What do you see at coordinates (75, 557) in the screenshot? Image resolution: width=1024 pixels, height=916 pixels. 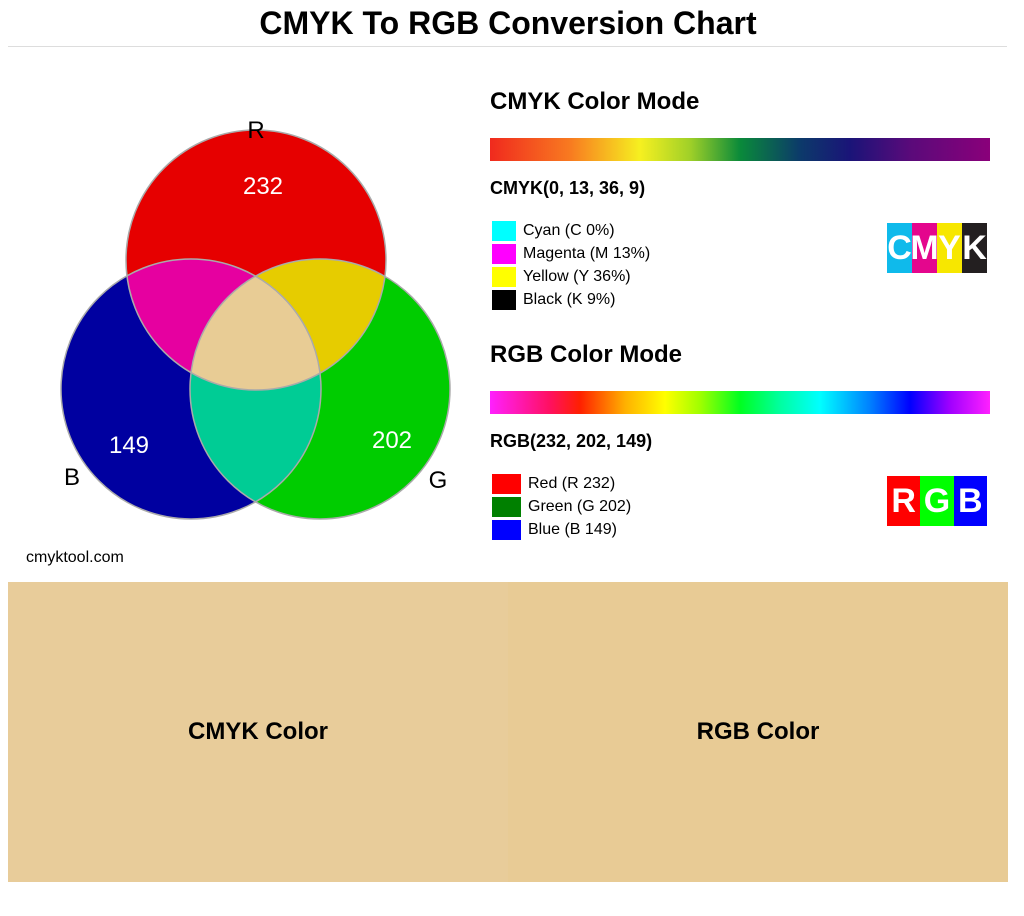 I see `site-credit: cmyktool.com` at bounding box center [75, 557].